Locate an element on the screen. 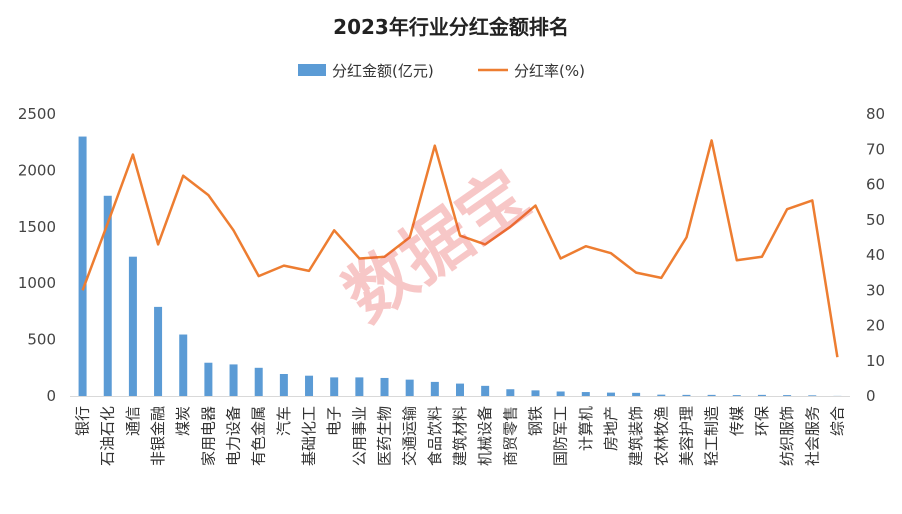 This screenshot has width=902, height=514. category-label: 建筑材料 is located at coordinates (460, 436).